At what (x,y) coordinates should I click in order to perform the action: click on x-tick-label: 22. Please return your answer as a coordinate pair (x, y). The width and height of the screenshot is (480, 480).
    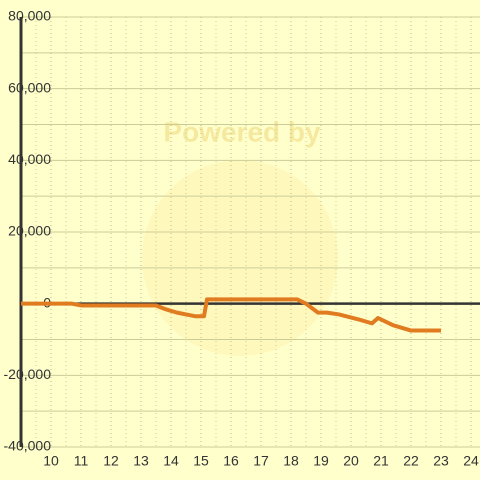
    Looking at the image, I should click on (411, 461).